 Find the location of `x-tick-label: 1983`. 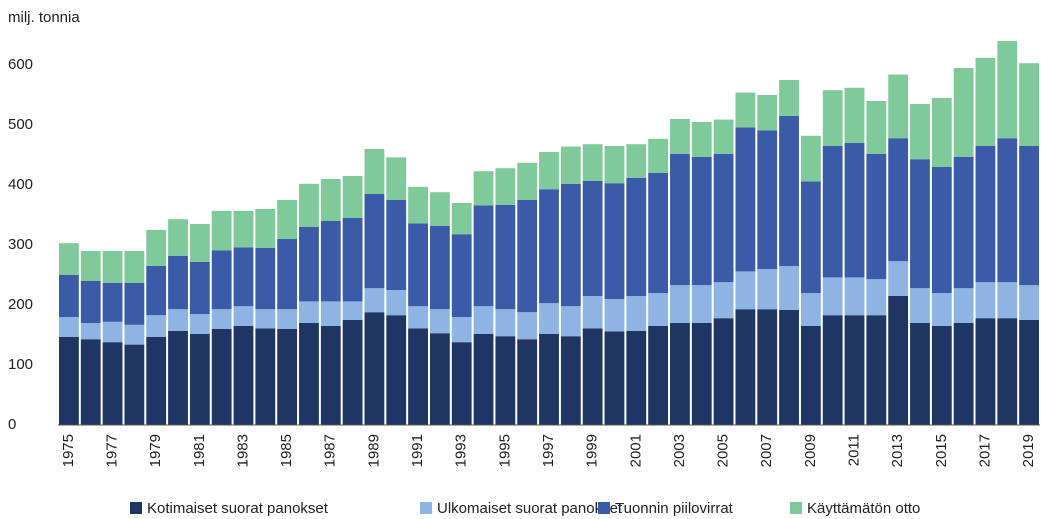

x-tick-label: 1983 is located at coordinates (242, 450).